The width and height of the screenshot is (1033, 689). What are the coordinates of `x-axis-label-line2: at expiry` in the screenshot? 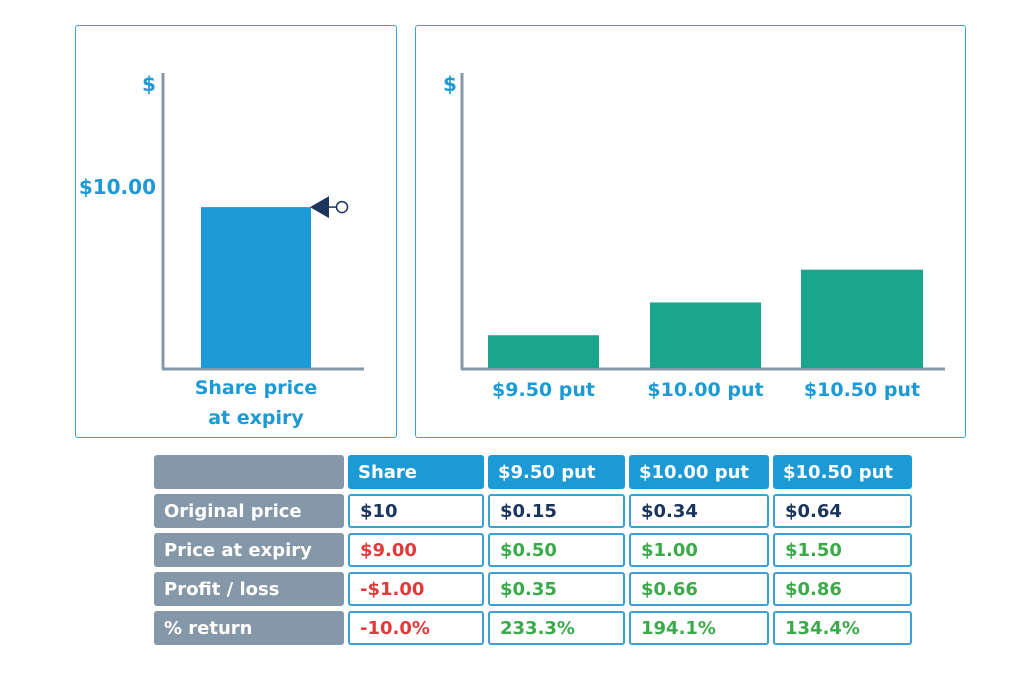 It's located at (256, 418).